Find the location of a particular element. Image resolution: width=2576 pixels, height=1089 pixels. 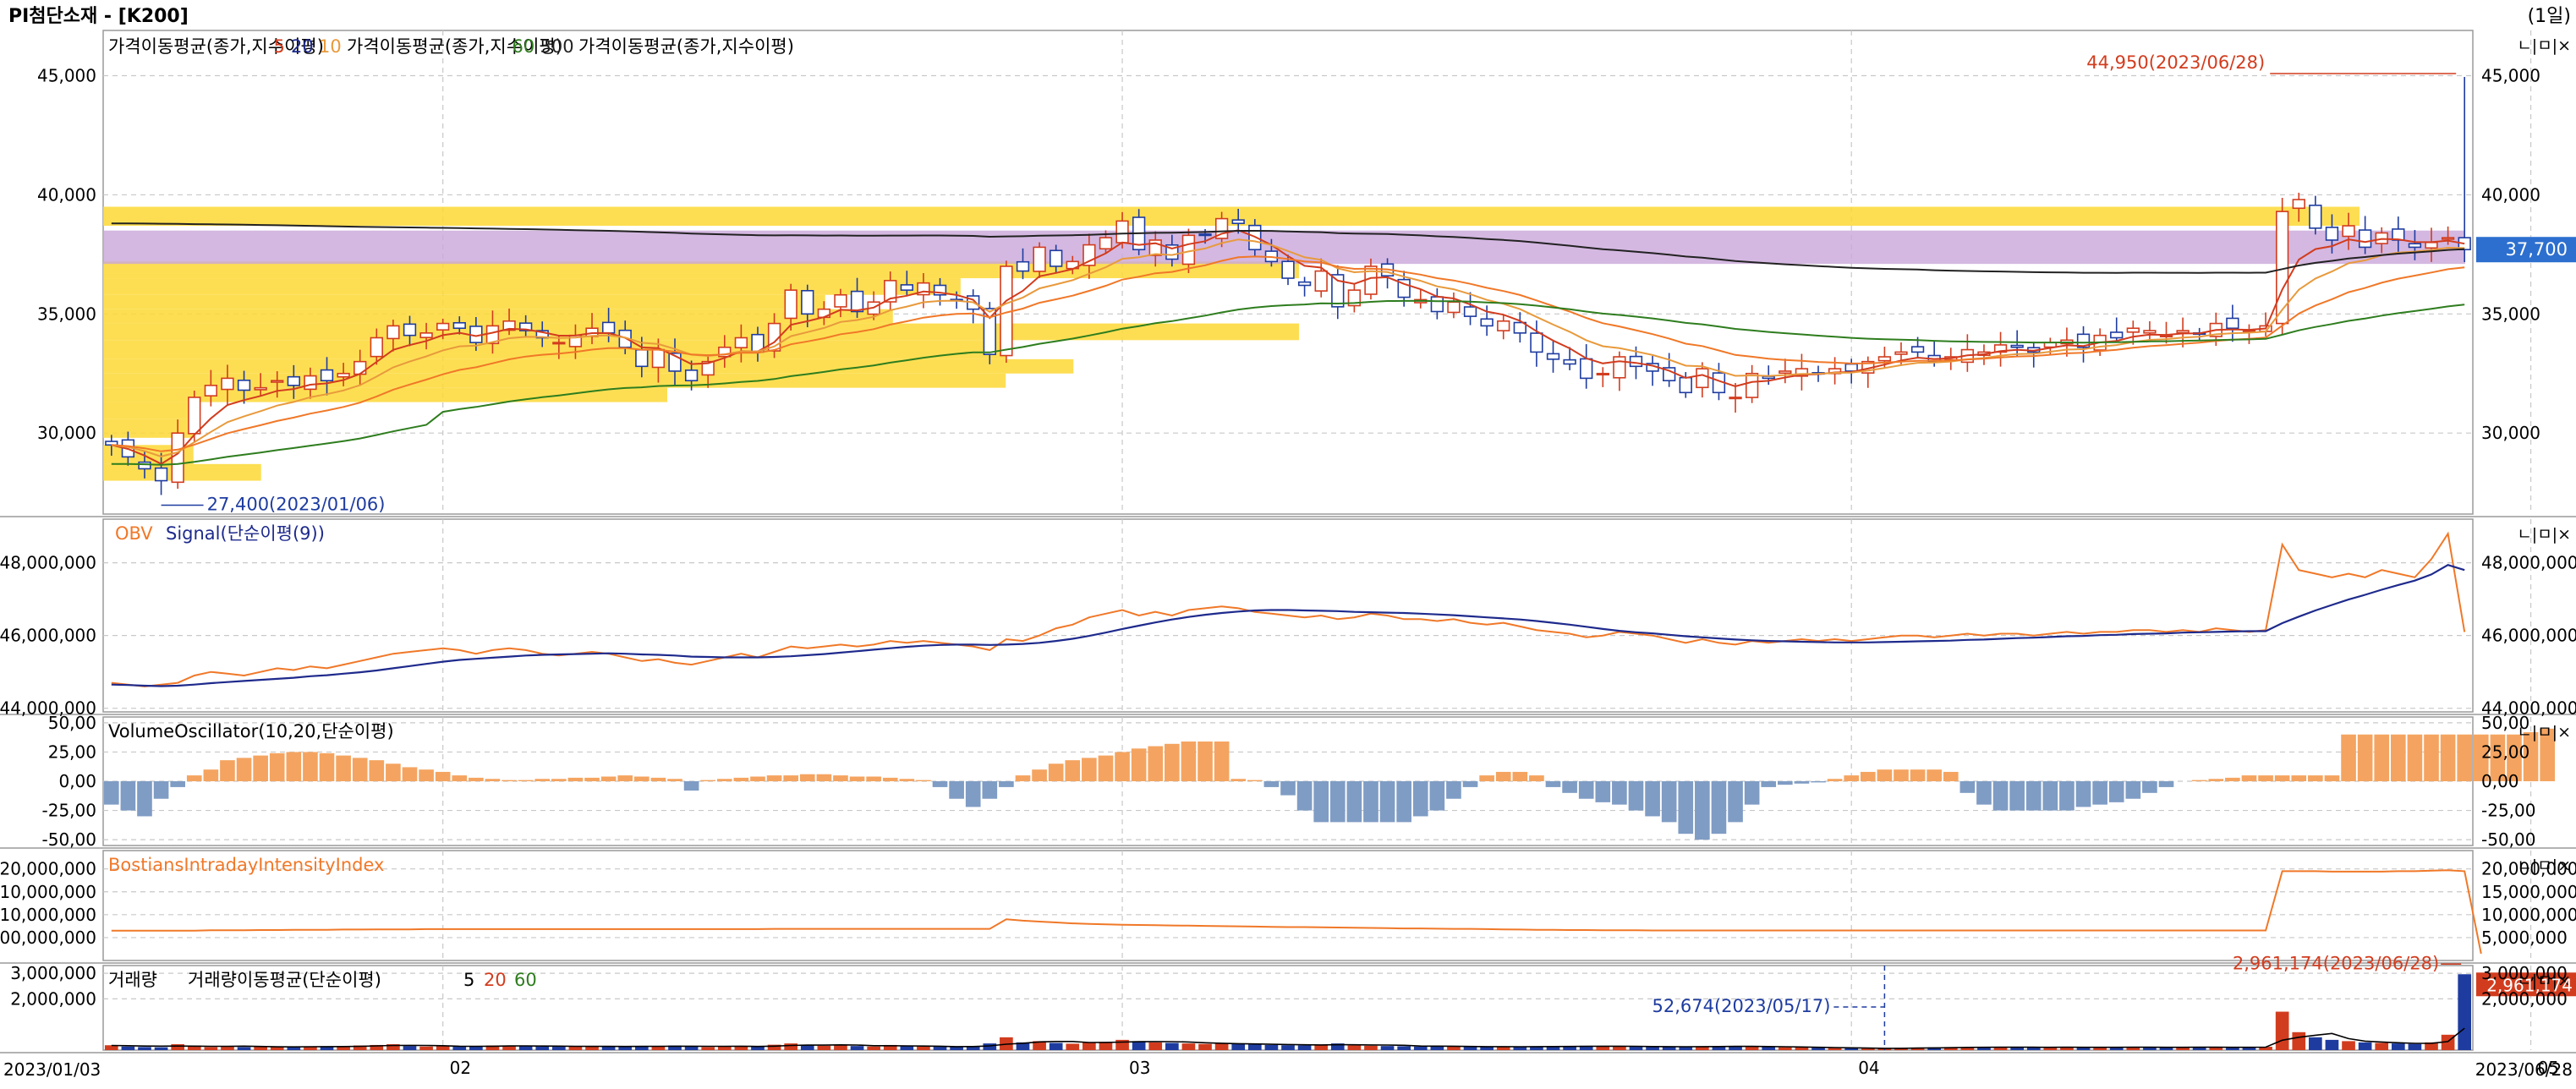

obv-legend: OBV is located at coordinates (134, 534).